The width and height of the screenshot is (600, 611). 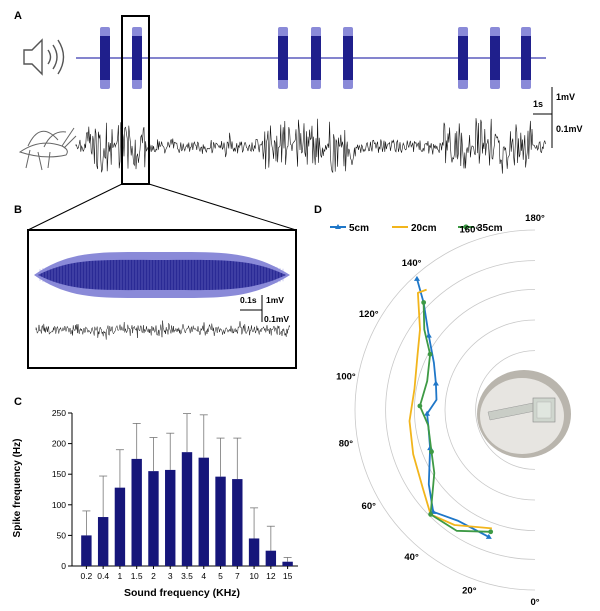 What do you see at coordinates (86, 576) in the screenshot?
I see `bar-xtick-label: 0.2` at bounding box center [86, 576].